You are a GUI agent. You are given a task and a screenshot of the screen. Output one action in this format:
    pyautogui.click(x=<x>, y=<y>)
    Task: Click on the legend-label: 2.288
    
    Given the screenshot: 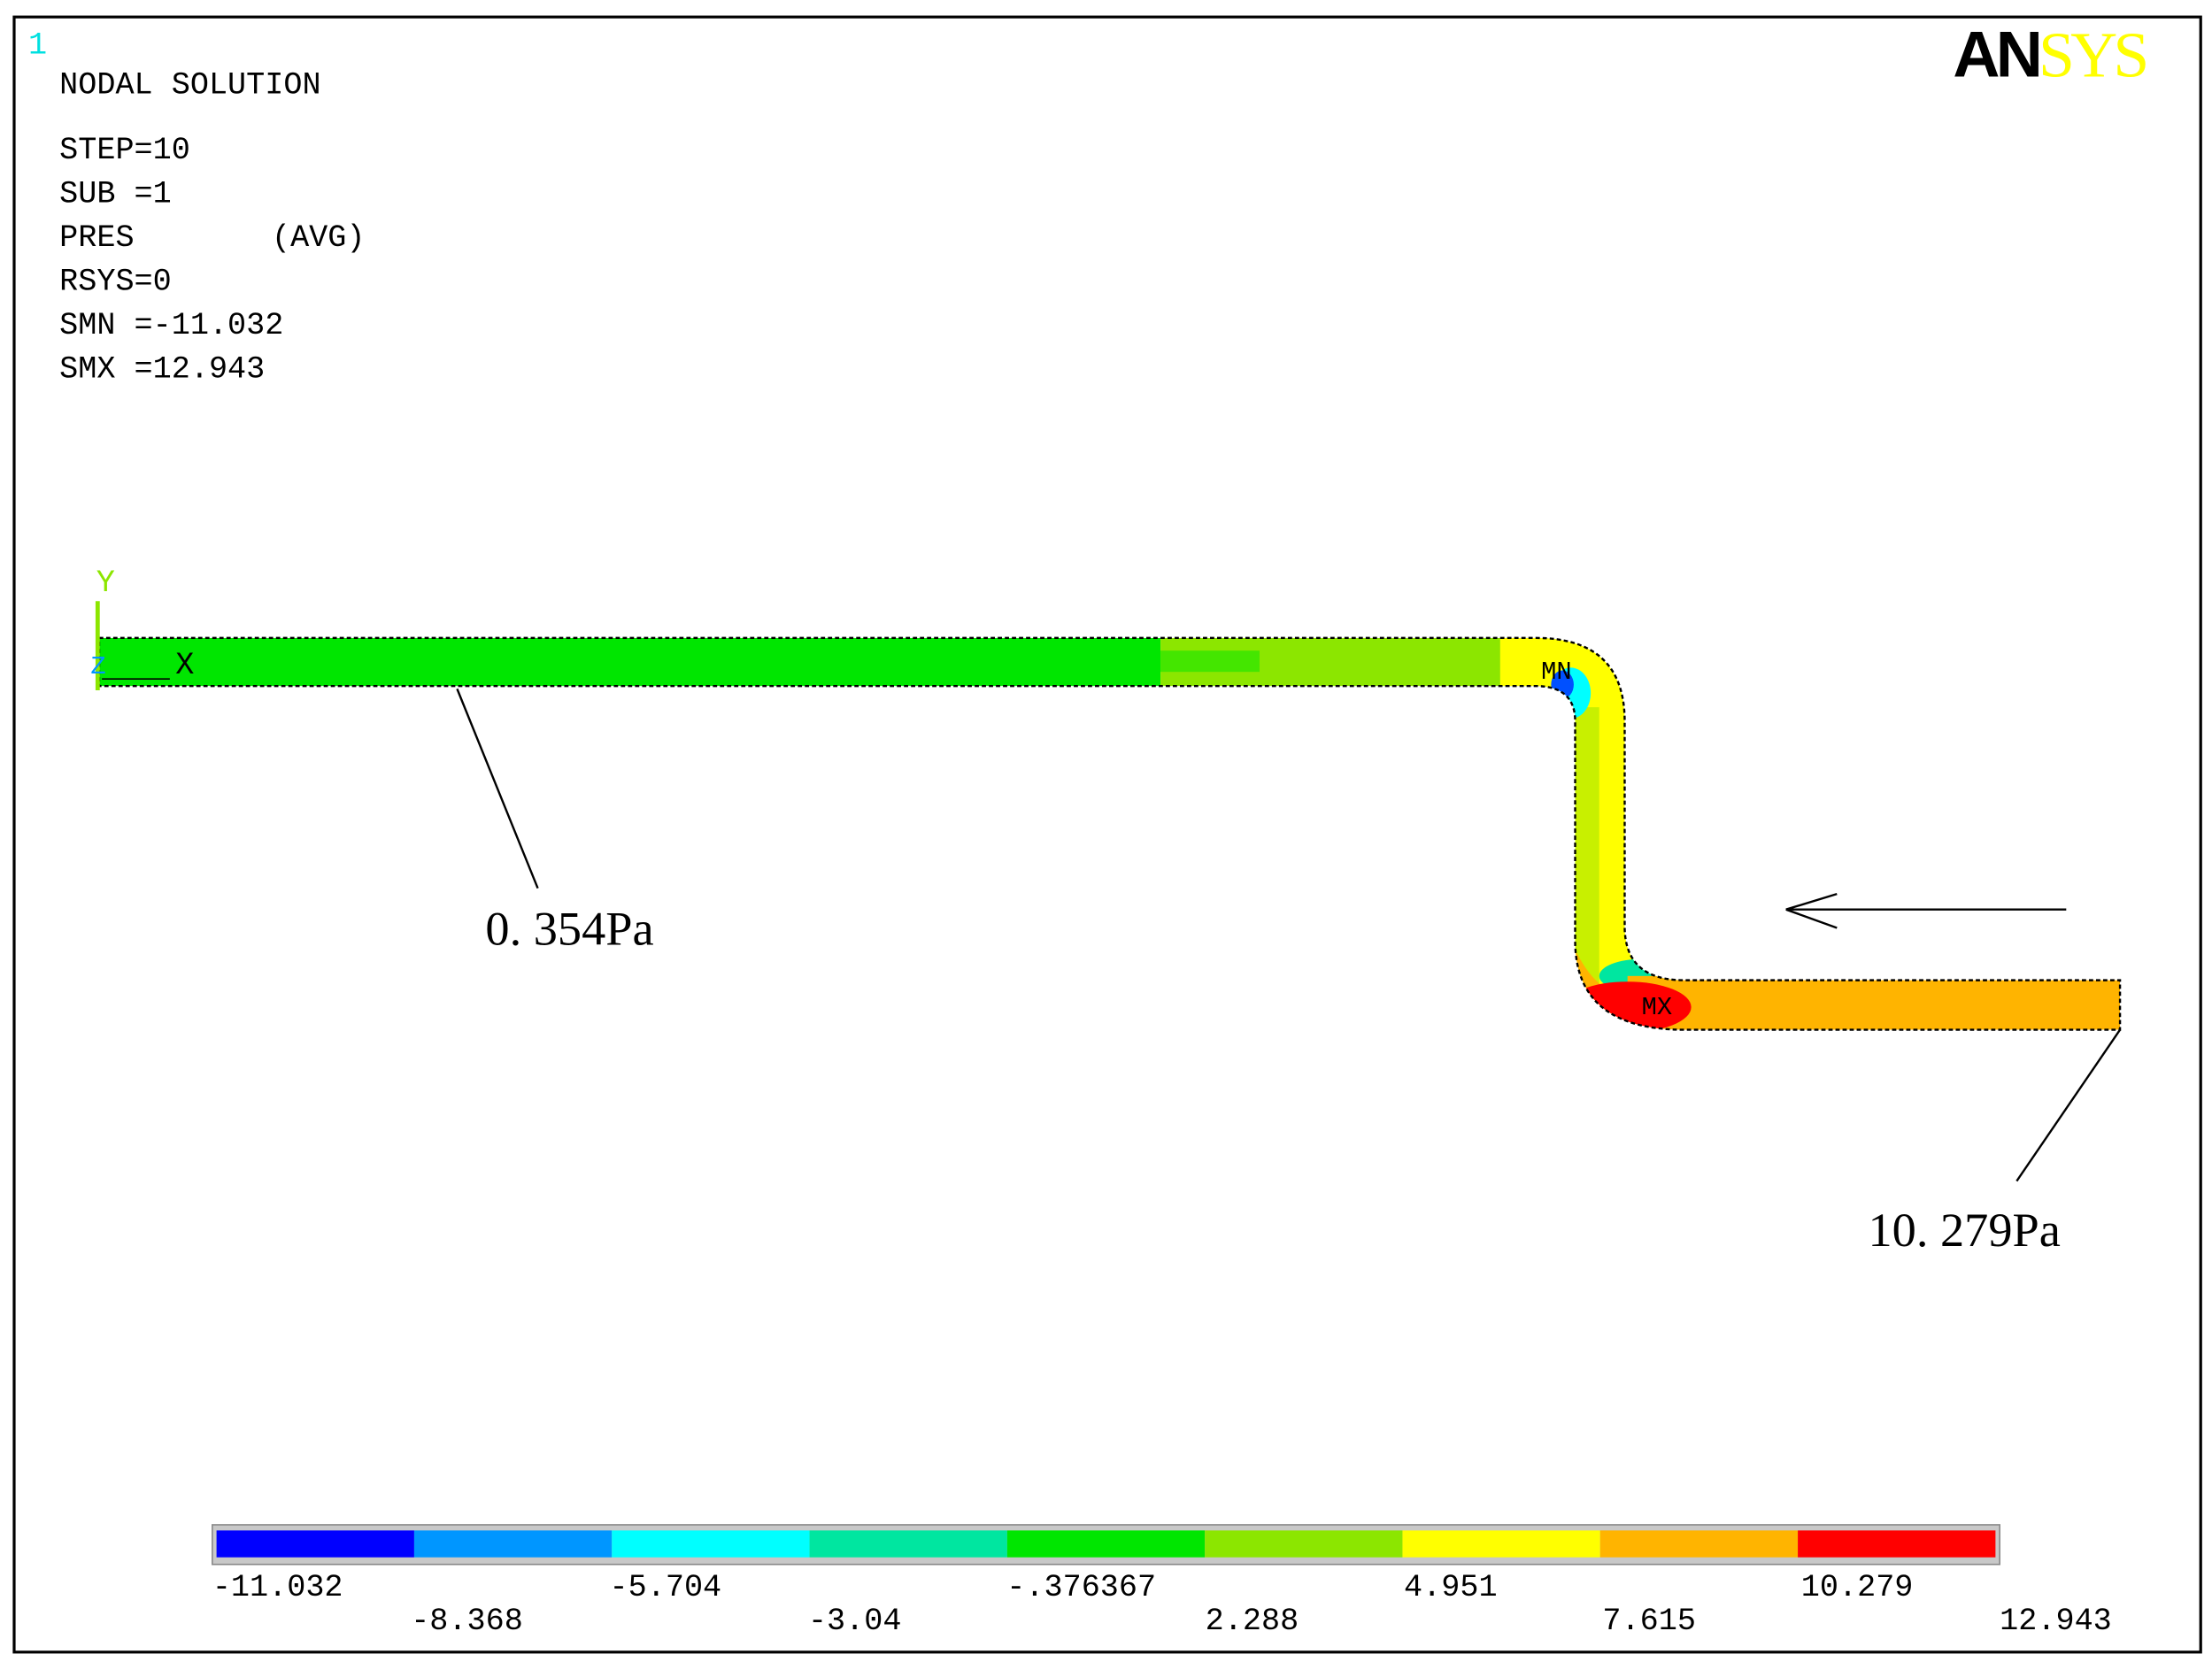 What is the action you would take?
    pyautogui.click(x=1252, y=1621)
    